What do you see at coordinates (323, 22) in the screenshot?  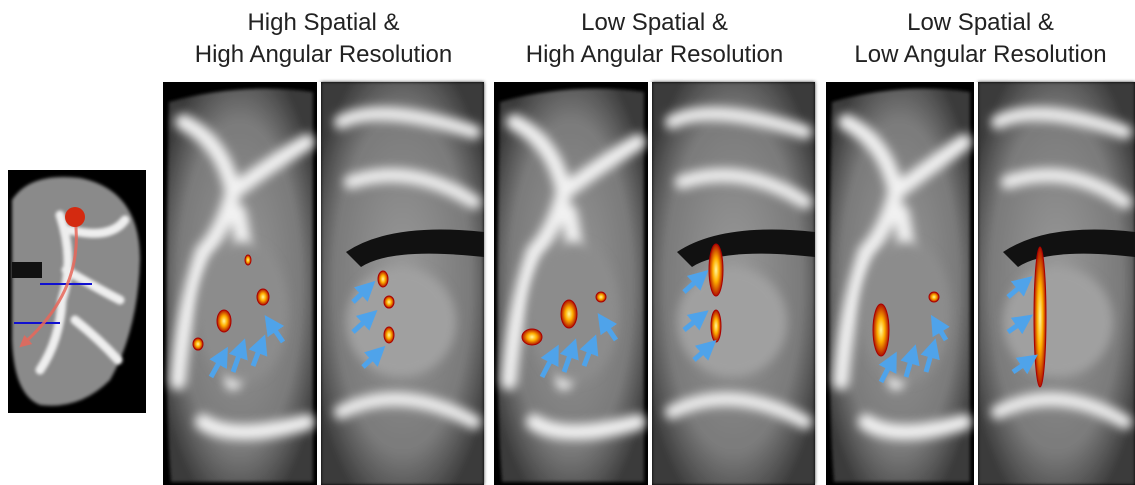 I see `panel-title: High Spatial &` at bounding box center [323, 22].